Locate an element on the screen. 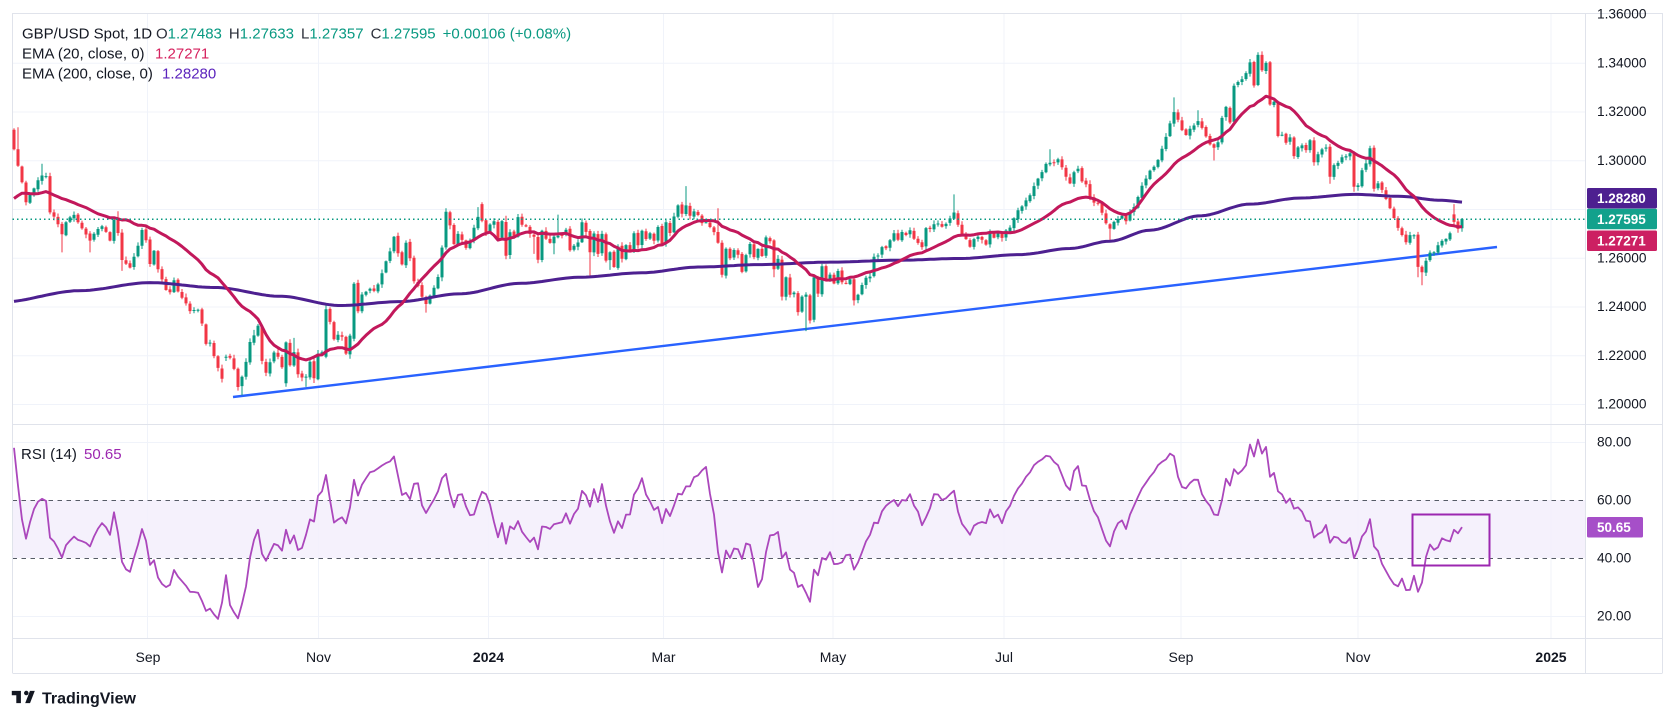  svg-text: 1.24000 is located at coordinates (1622, 306).